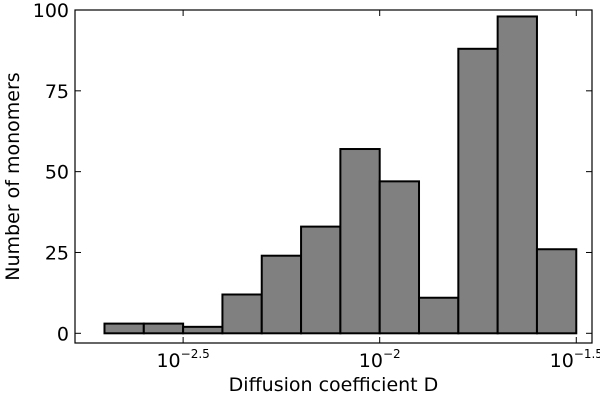 This screenshot has width=600, height=400. What do you see at coordinates (51, 11) in the screenshot?
I see `y-tick-label: 100` at bounding box center [51, 11].